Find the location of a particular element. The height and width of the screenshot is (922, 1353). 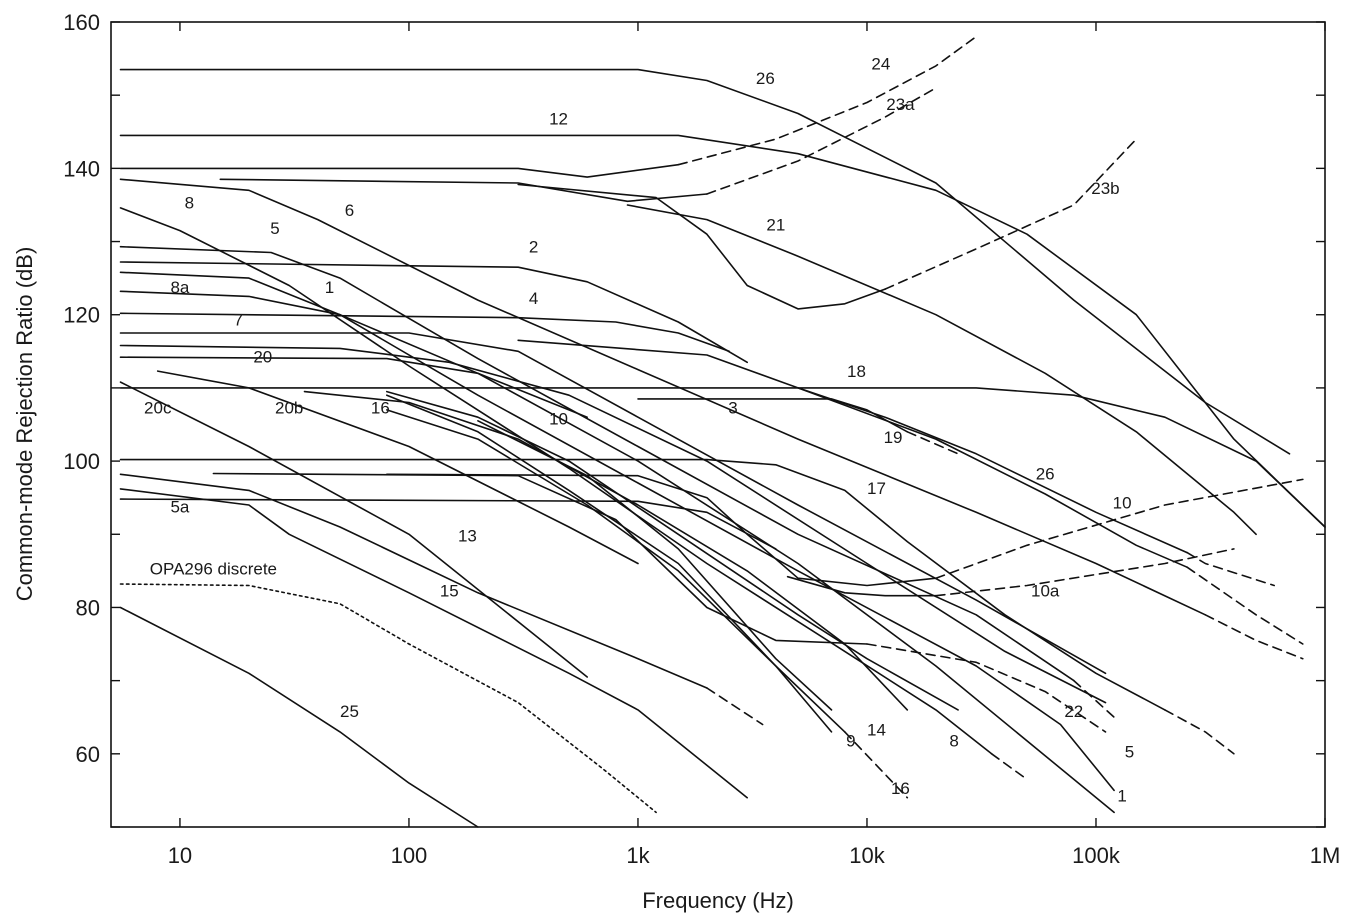

y-tick-labels: 60 80 100 120 140 160 is located at coordinates (81, 388).